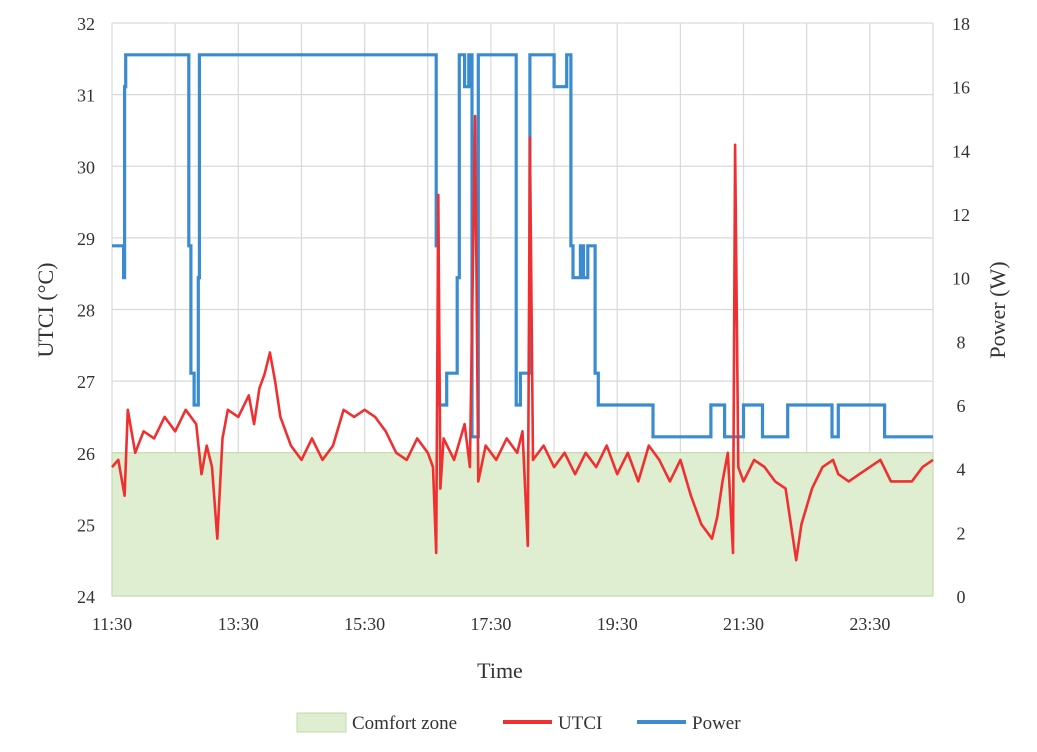 The height and width of the screenshot is (752, 1037). Describe the element at coordinates (961, 406) in the screenshot. I see `right-tick-label: 6` at that location.